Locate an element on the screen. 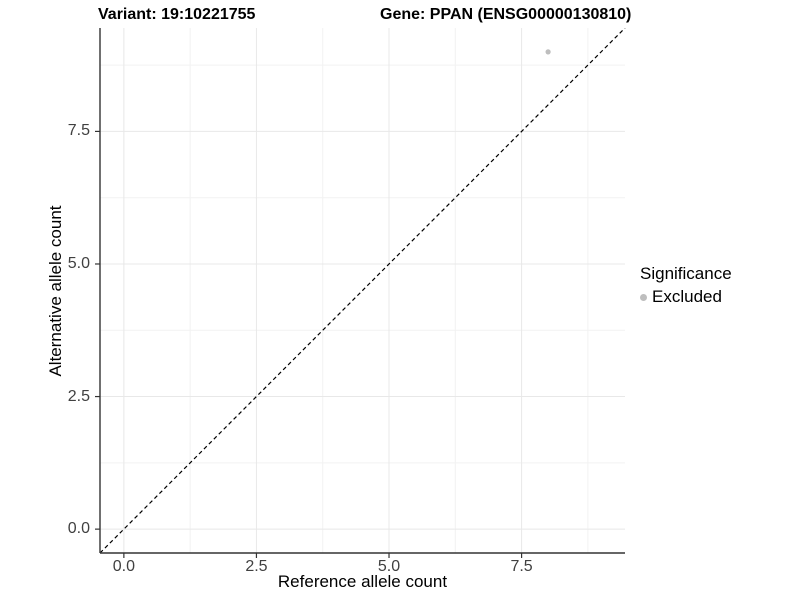  legend-item-excluded: Excluded is located at coordinates (685, 297).